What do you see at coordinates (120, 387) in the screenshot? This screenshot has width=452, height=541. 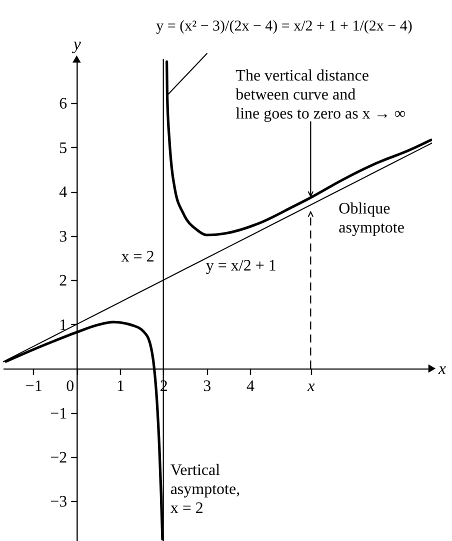 I see `x-tick-label: 1` at bounding box center [120, 387].